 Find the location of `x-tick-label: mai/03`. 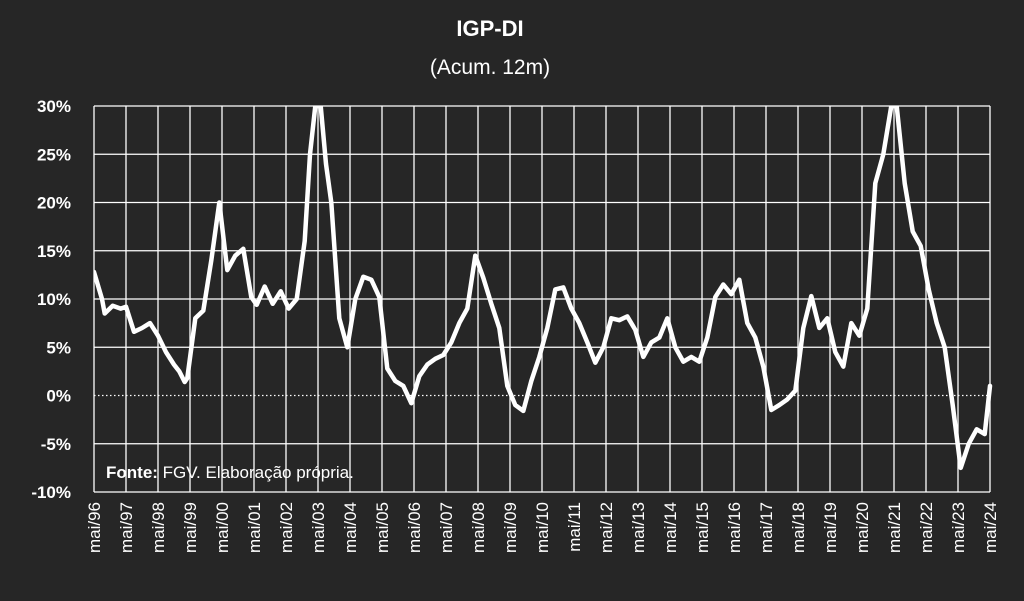

x-tick-label: mai/03 is located at coordinates (318, 527).